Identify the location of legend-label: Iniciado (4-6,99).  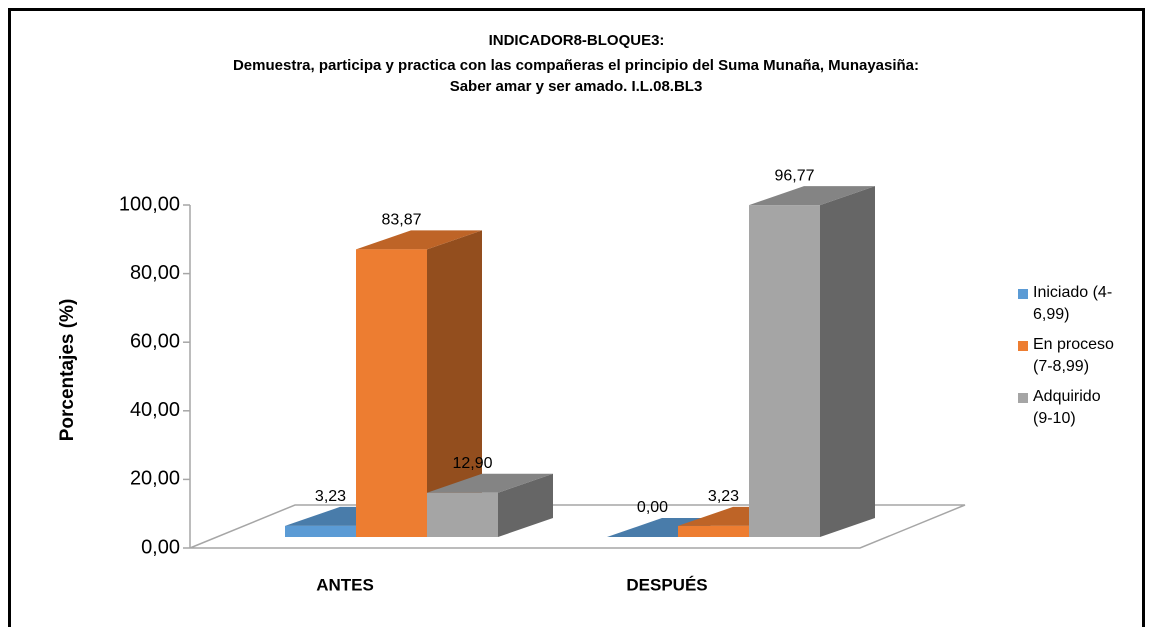
(1073, 303).